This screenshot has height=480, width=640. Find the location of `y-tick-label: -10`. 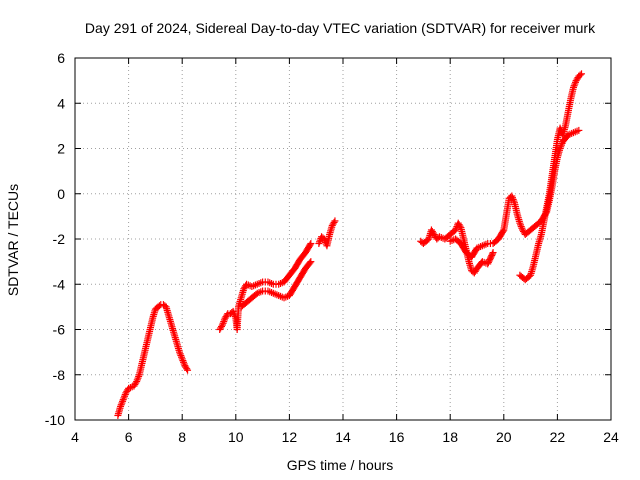

y-tick-label: -10 is located at coordinates (55, 420).